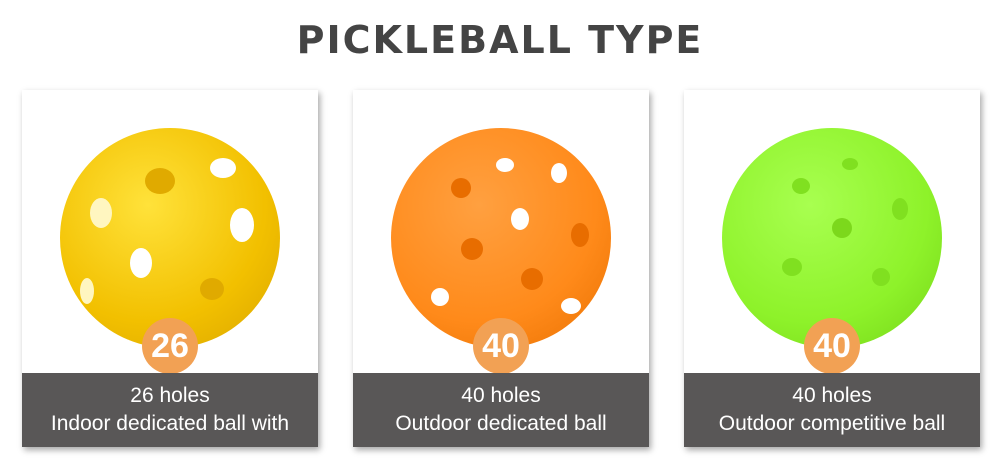  I want to click on orange-ball-image, so click(501, 238).